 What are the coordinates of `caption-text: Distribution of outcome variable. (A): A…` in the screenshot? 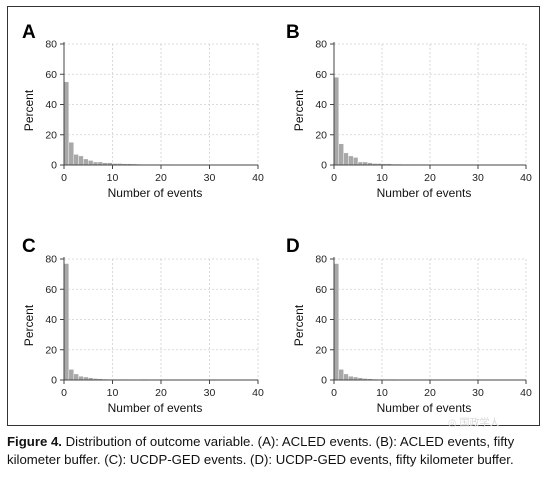 It's located at (261, 450).